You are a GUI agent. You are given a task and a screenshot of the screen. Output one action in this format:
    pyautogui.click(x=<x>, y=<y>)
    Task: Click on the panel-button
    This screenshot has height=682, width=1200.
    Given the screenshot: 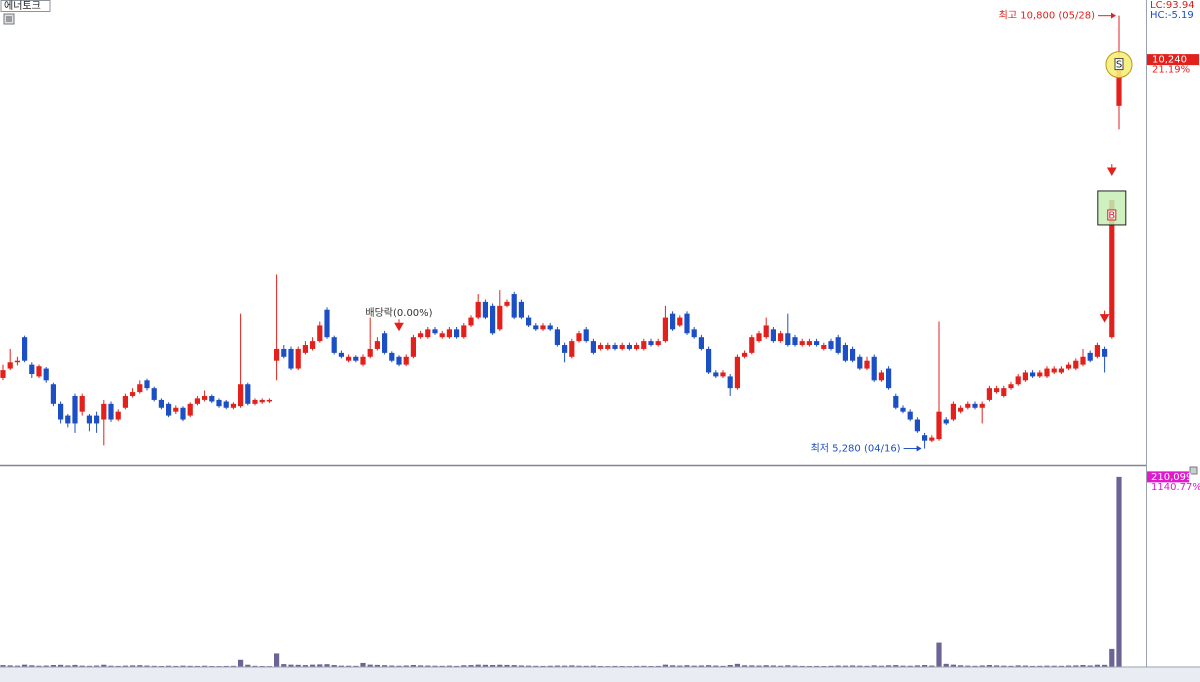 What is the action you would take?
    pyautogui.click(x=1193, y=470)
    